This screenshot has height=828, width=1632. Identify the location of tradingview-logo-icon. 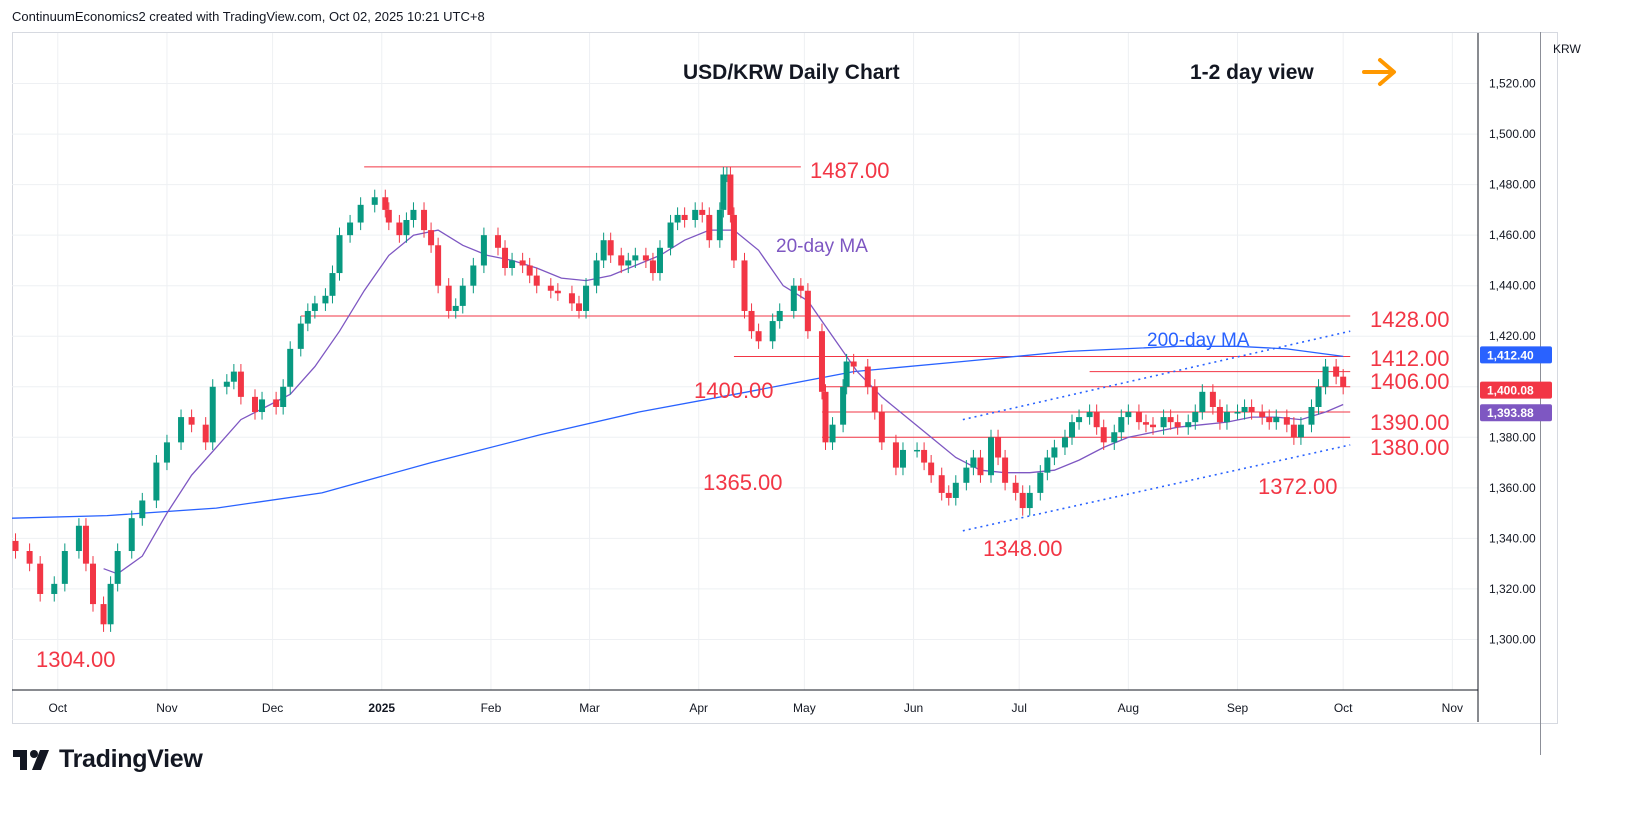
(31, 759).